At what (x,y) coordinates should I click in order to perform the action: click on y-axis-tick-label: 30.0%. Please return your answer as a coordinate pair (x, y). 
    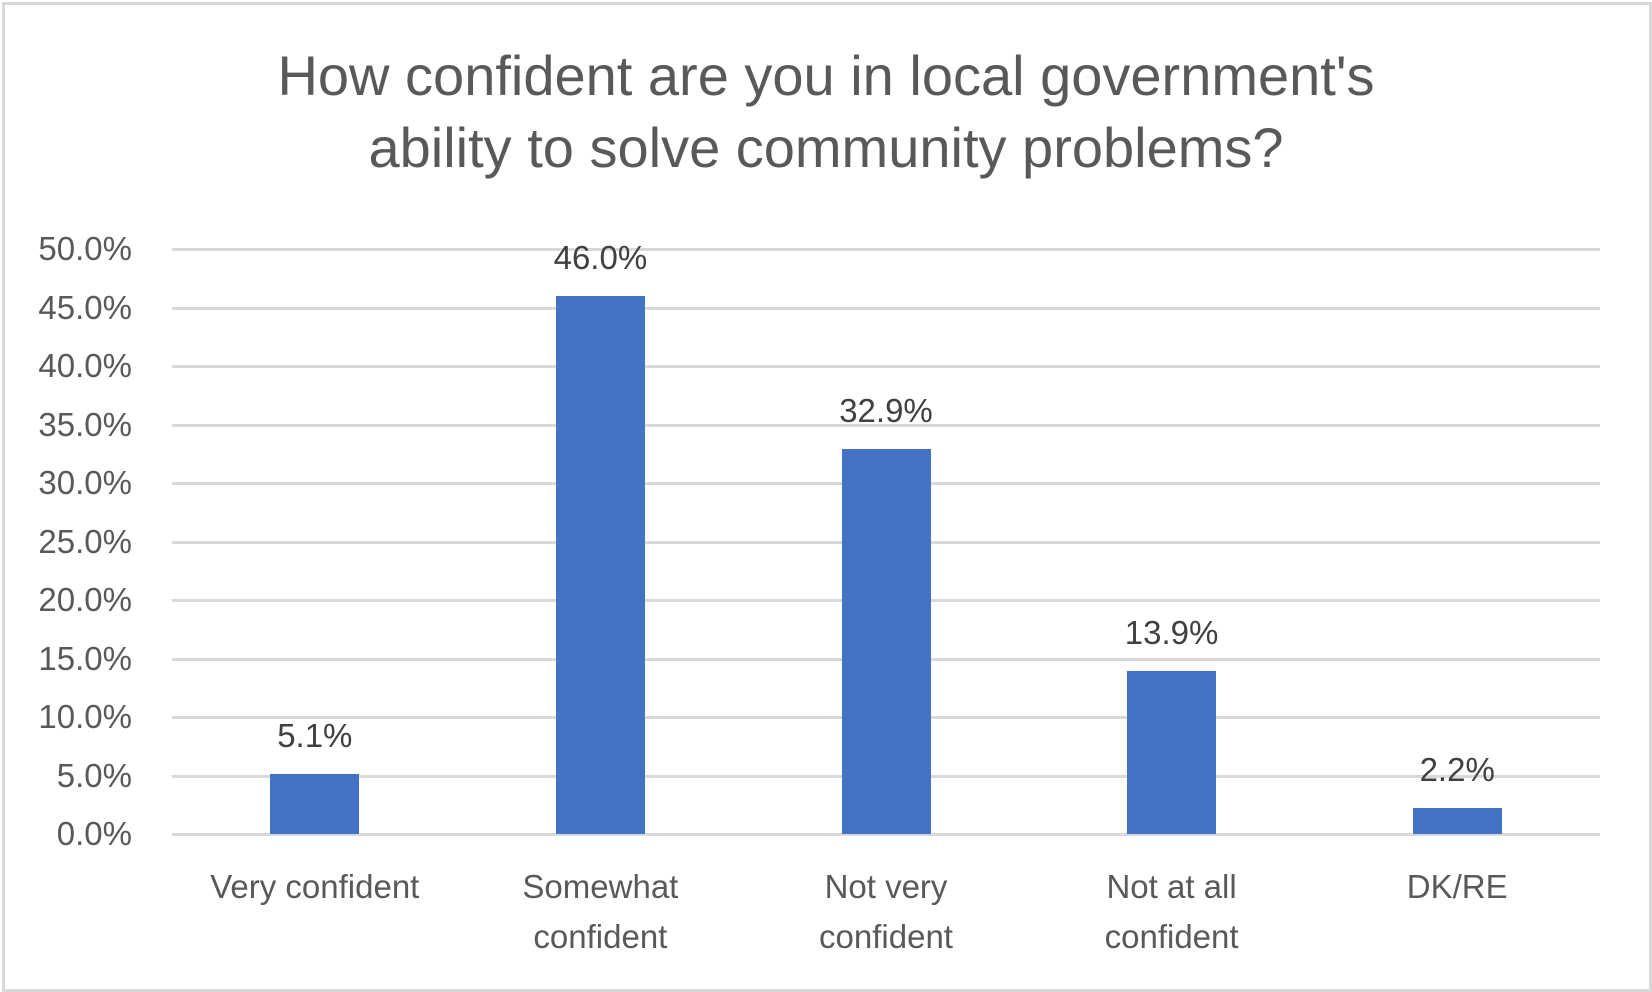
    Looking at the image, I should click on (85, 482).